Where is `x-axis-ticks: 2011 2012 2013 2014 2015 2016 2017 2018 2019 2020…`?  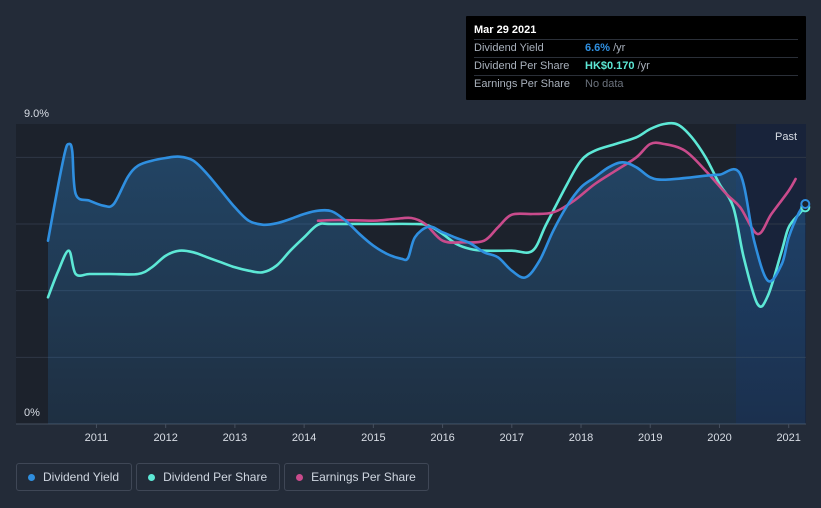 x-axis-ticks: 2011 2012 2013 2014 2015 2016 2017 2018 2019 2020… is located at coordinates (443, 434).